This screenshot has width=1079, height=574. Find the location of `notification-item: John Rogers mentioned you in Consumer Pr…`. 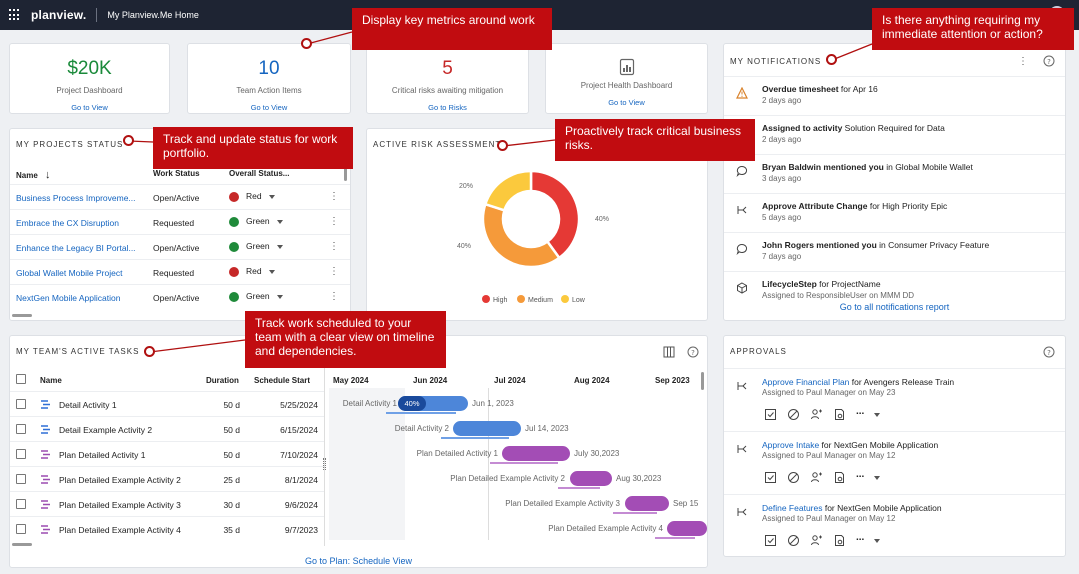

notification-item: John Rogers mentioned you in Consumer Pr… is located at coordinates (894, 251).